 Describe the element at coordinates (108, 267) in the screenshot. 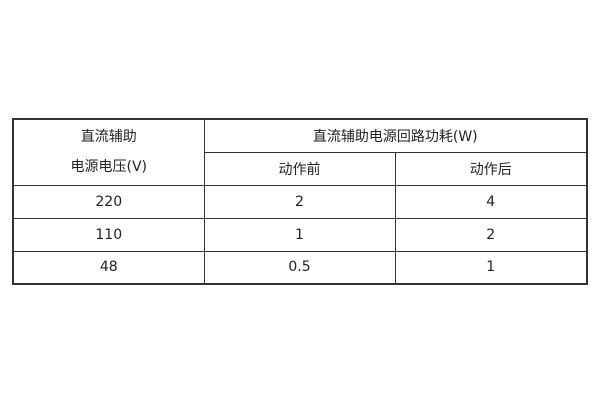

I see `voltage-cell: 48` at that location.